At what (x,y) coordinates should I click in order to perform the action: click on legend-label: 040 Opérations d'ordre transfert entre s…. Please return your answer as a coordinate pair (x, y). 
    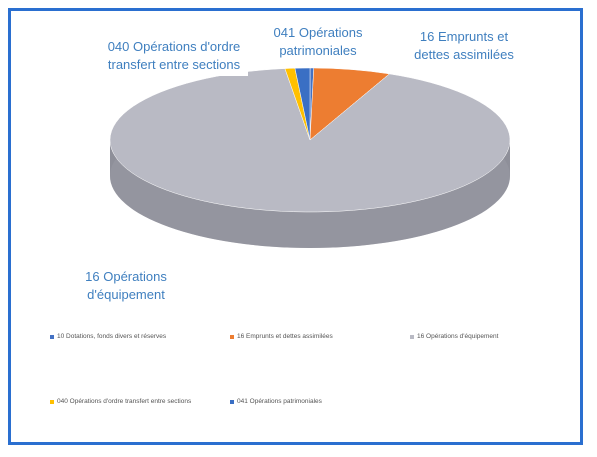
    Looking at the image, I should click on (124, 401).